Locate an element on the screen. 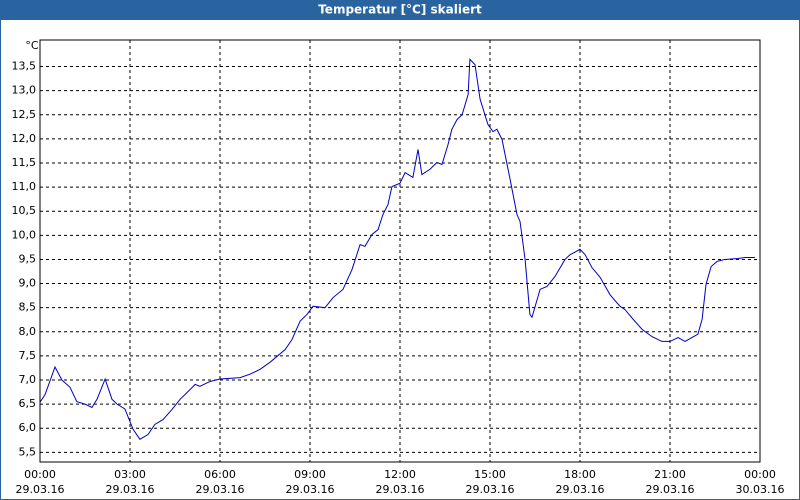 The width and height of the screenshot is (800, 500). y-tick-label: 8,5 is located at coordinates (28, 307).